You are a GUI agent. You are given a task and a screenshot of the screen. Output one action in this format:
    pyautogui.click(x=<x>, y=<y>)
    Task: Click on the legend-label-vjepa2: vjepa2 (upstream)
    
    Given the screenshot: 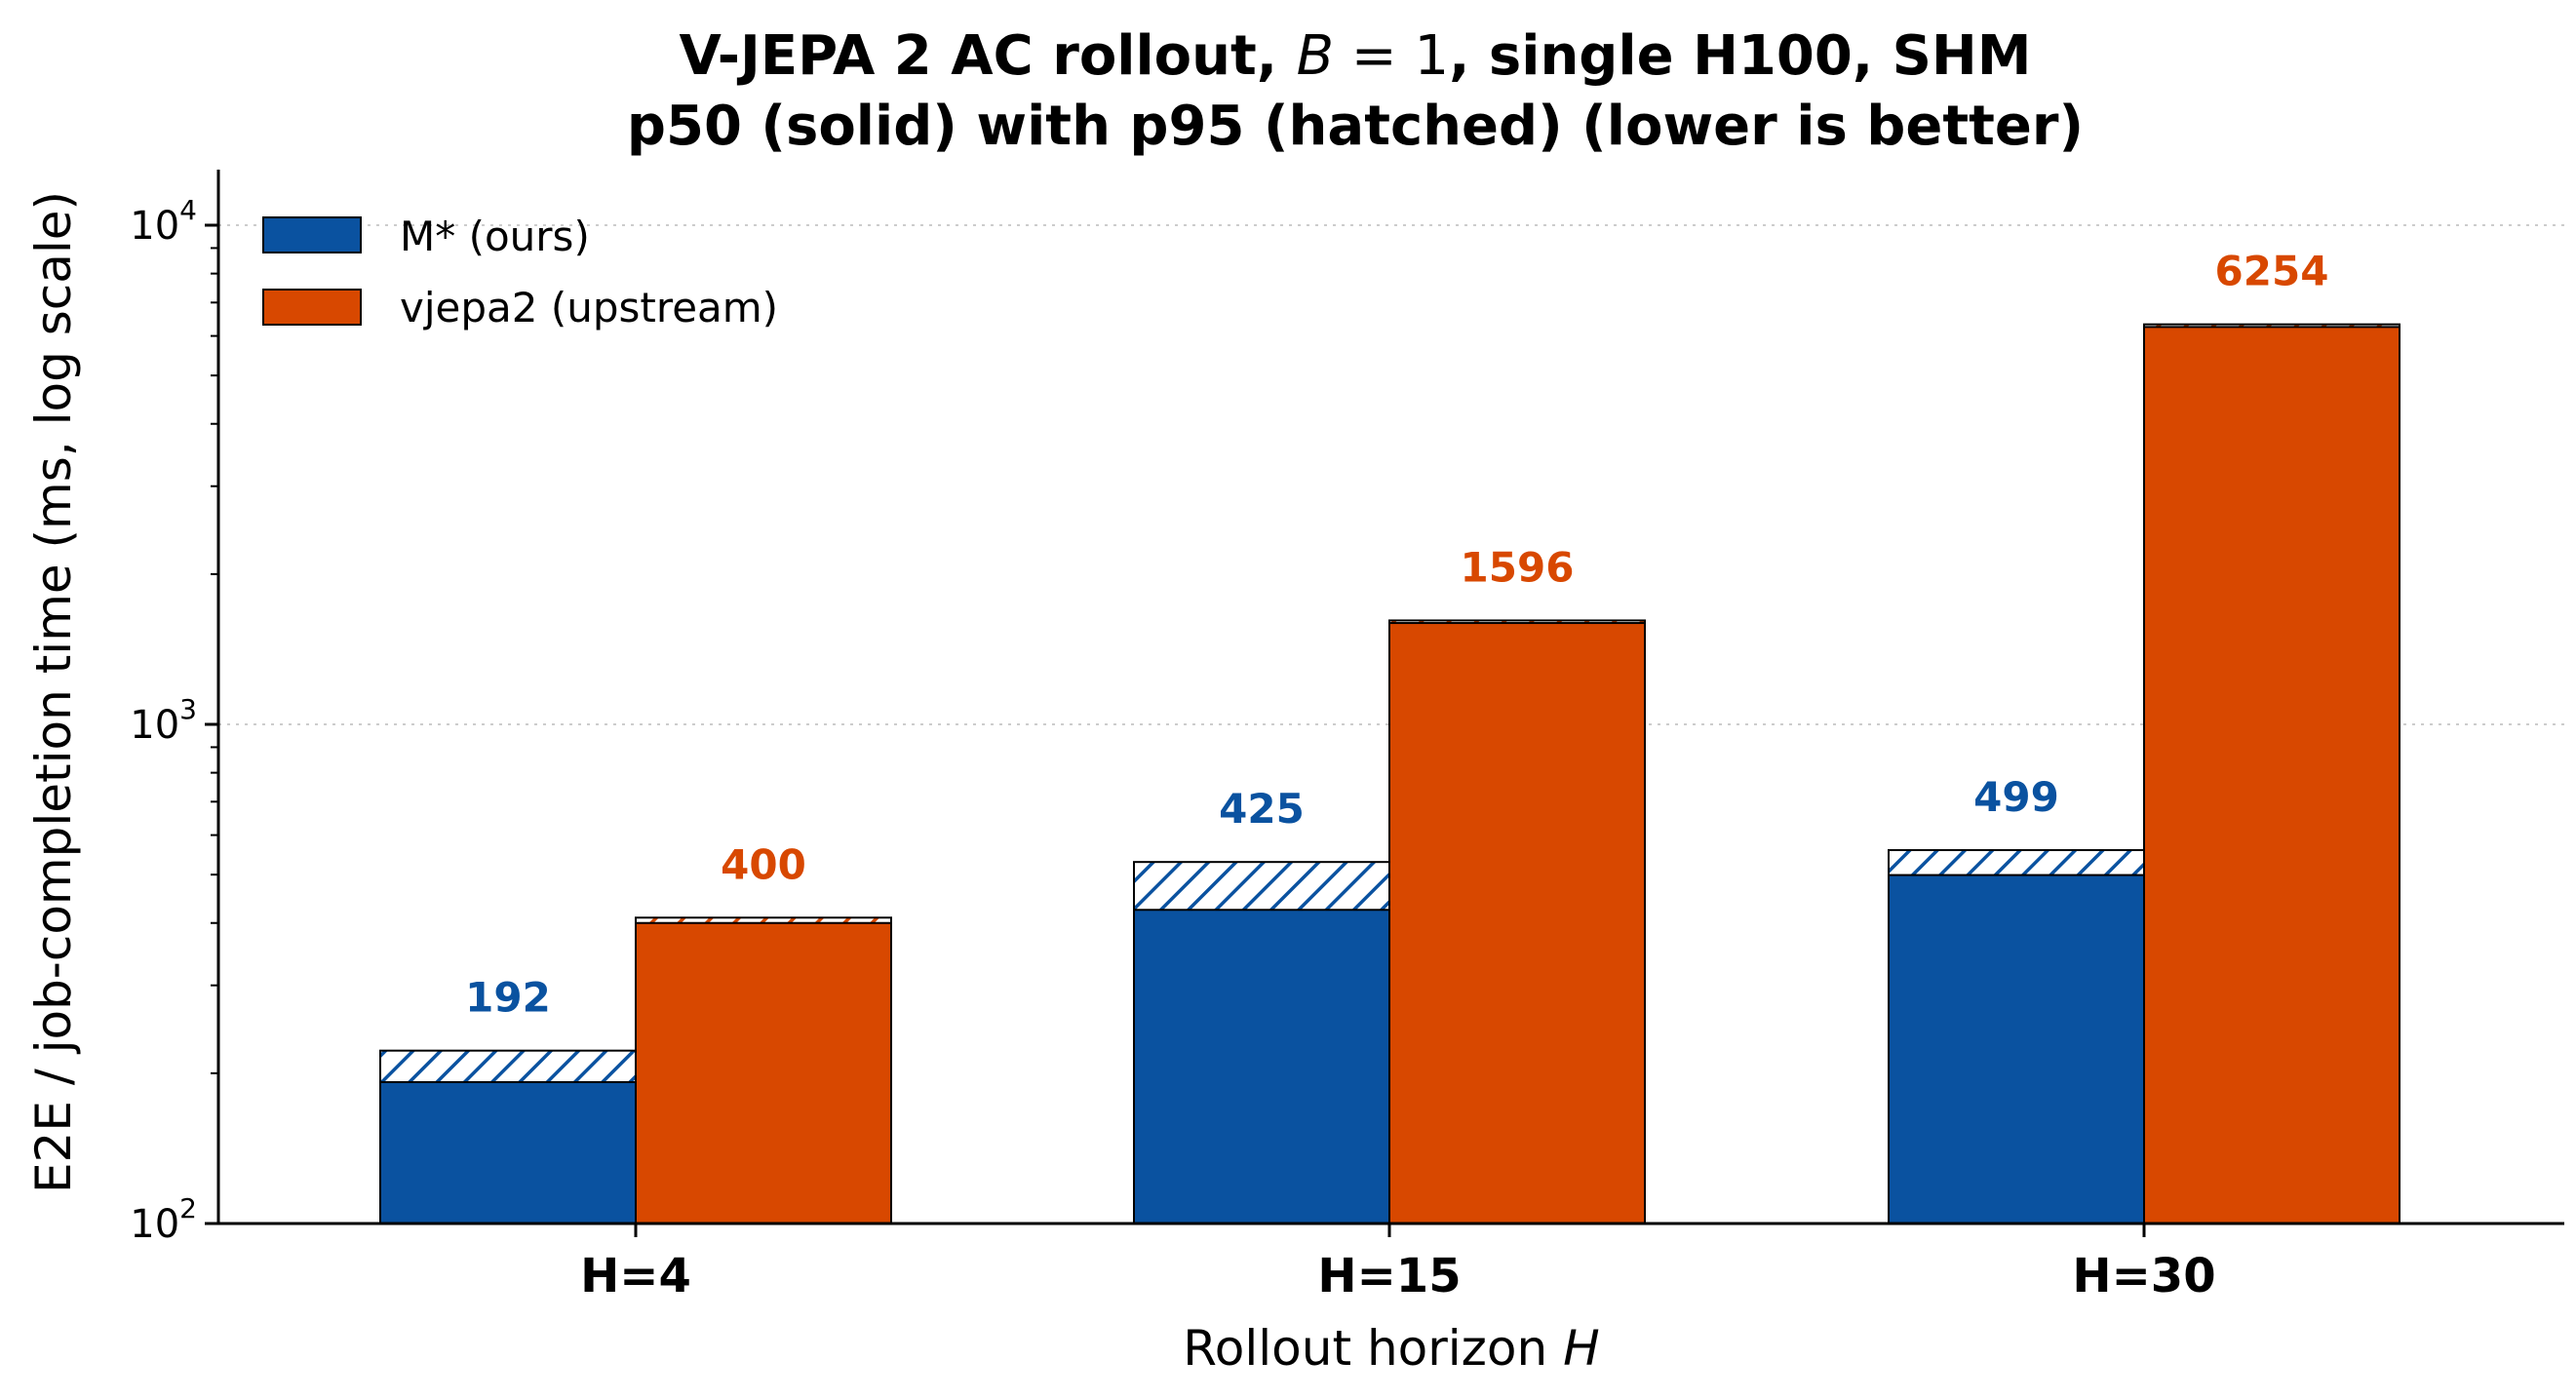 What is the action you would take?
    pyautogui.click(x=589, y=307)
    